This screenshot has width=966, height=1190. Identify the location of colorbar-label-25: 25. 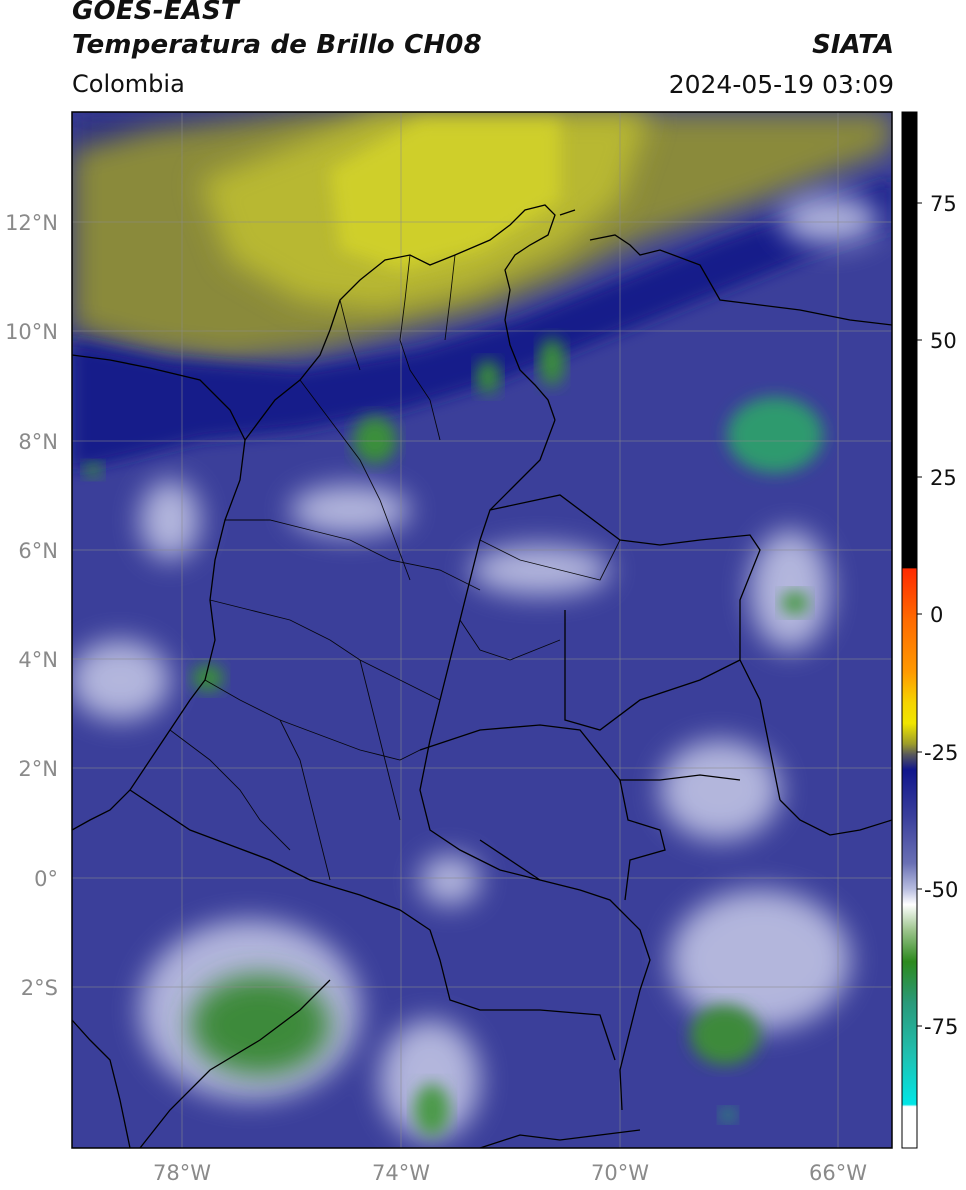
(943, 478).